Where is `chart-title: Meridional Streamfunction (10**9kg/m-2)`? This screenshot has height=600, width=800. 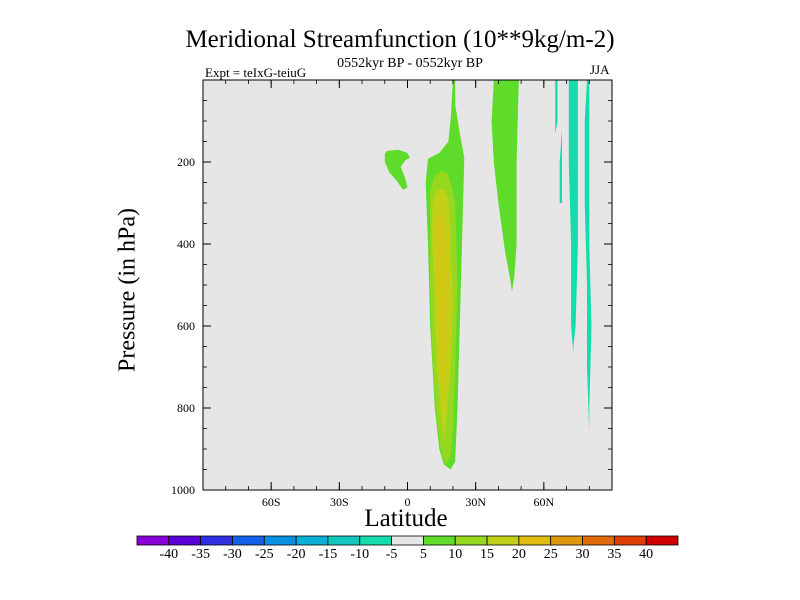
chart-title: Meridional Streamfunction (10**9kg/m-2) is located at coordinates (400, 39).